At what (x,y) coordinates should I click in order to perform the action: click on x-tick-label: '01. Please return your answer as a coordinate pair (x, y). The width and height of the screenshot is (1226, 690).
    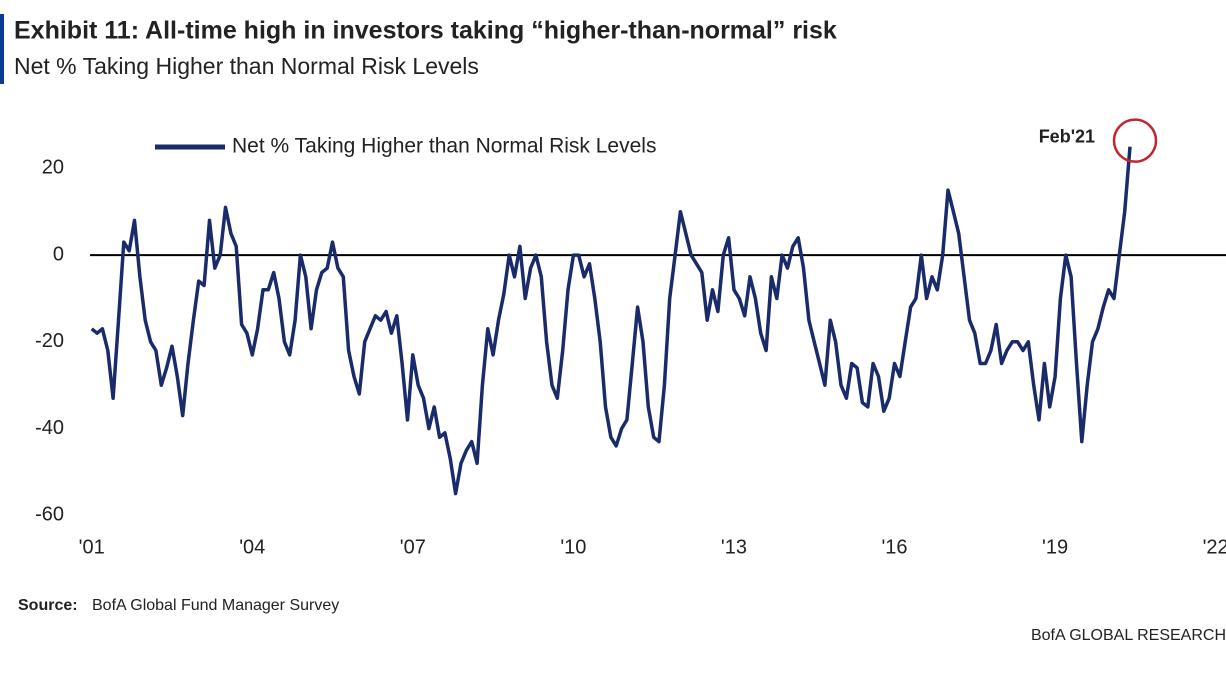
    Looking at the image, I should click on (92, 547).